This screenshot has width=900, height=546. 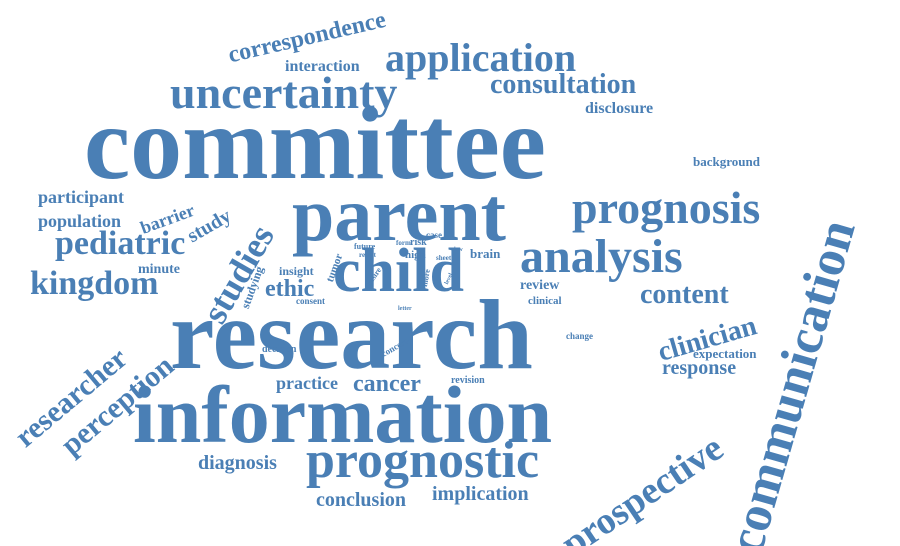 What do you see at coordinates (792, 379) in the screenshot?
I see `word-communication: communication` at bounding box center [792, 379].